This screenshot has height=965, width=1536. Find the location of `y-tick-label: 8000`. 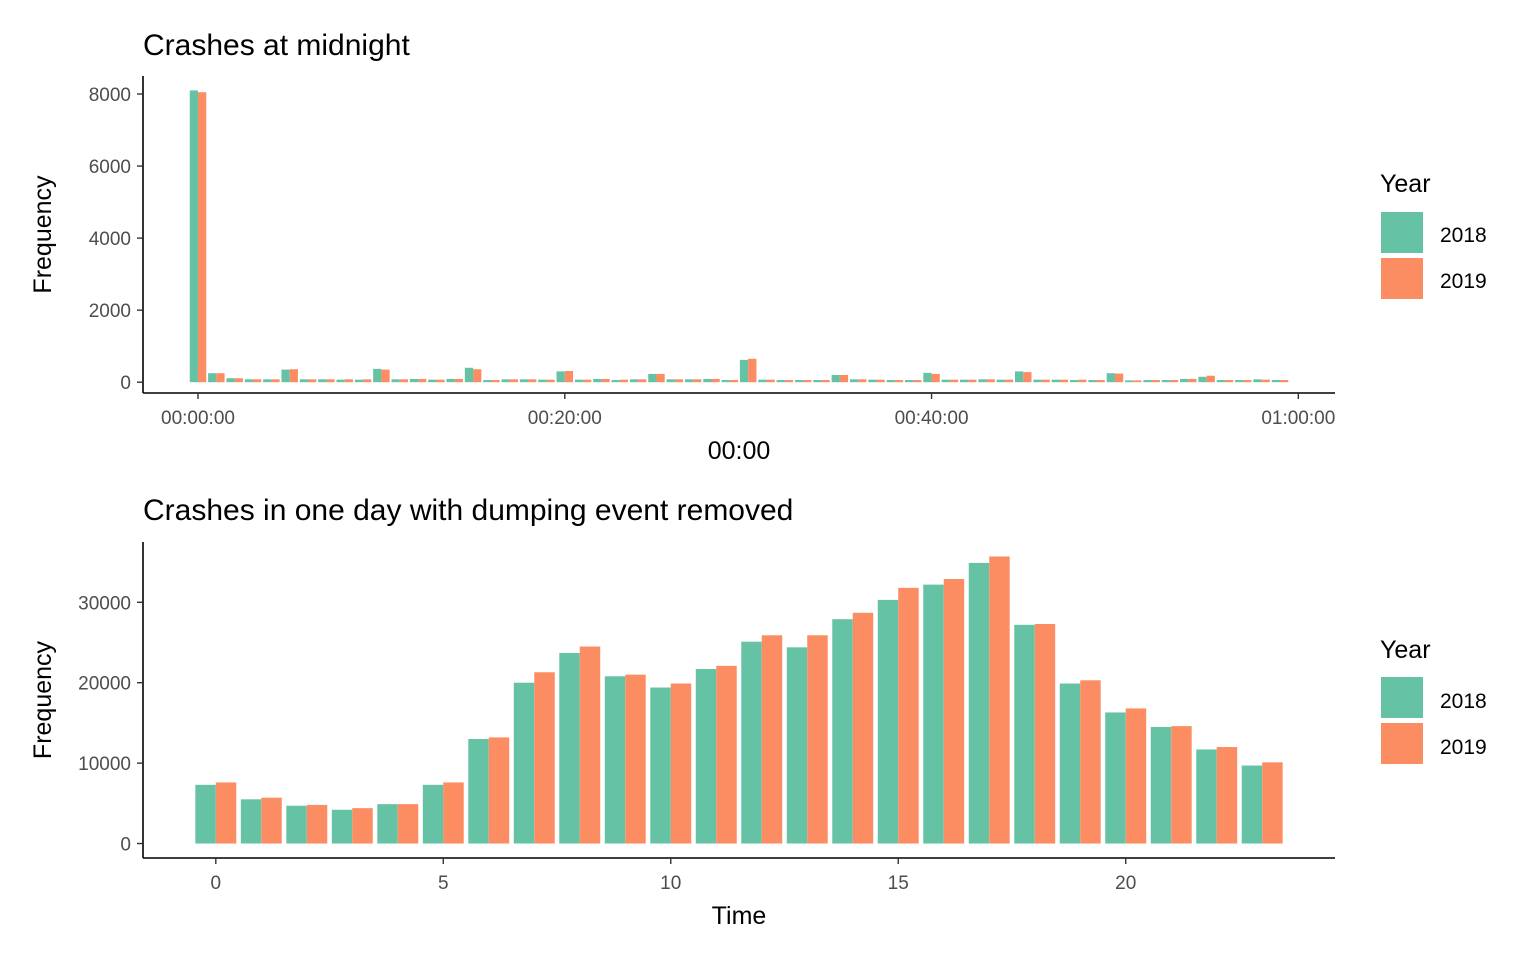

y-tick-label: 8000 is located at coordinates (110, 95).